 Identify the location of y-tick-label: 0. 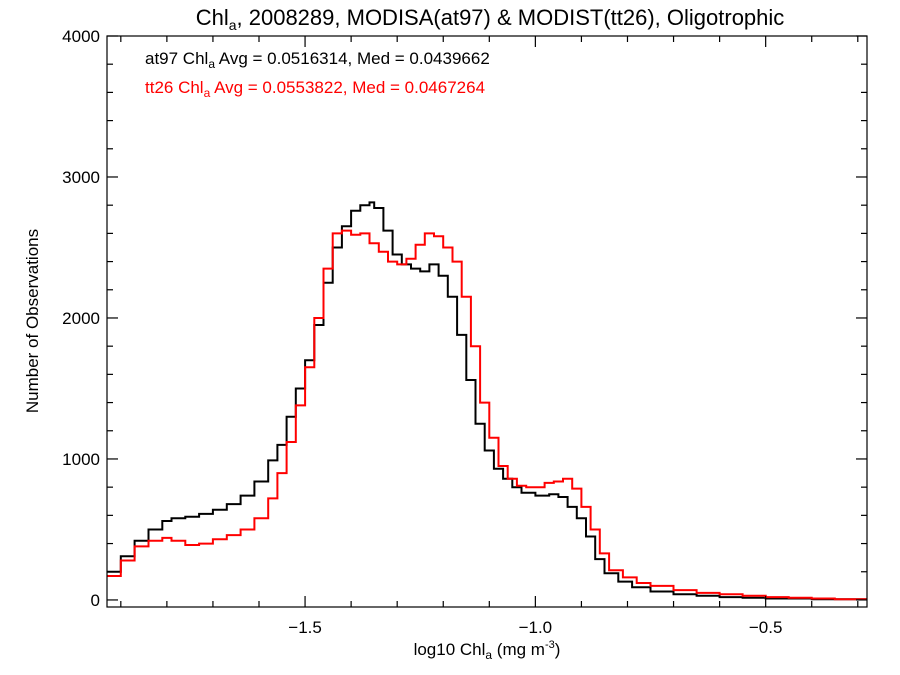
(95, 600).